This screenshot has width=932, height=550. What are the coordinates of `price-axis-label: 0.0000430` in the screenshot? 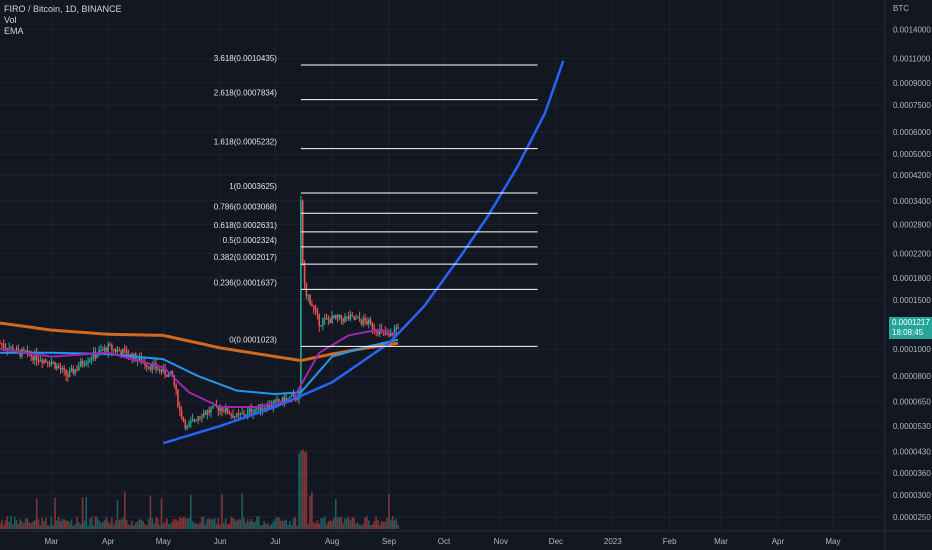 It's located at (912, 451).